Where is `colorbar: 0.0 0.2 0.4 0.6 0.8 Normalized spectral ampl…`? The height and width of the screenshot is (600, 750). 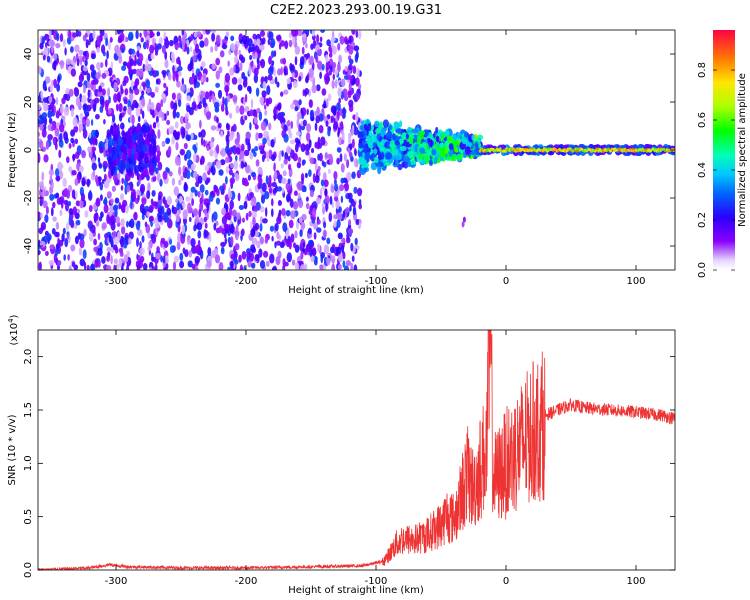 colorbar: 0.0 0.2 0.4 0.6 0.8 Normalized spectral ampl… is located at coordinates (722, 154).